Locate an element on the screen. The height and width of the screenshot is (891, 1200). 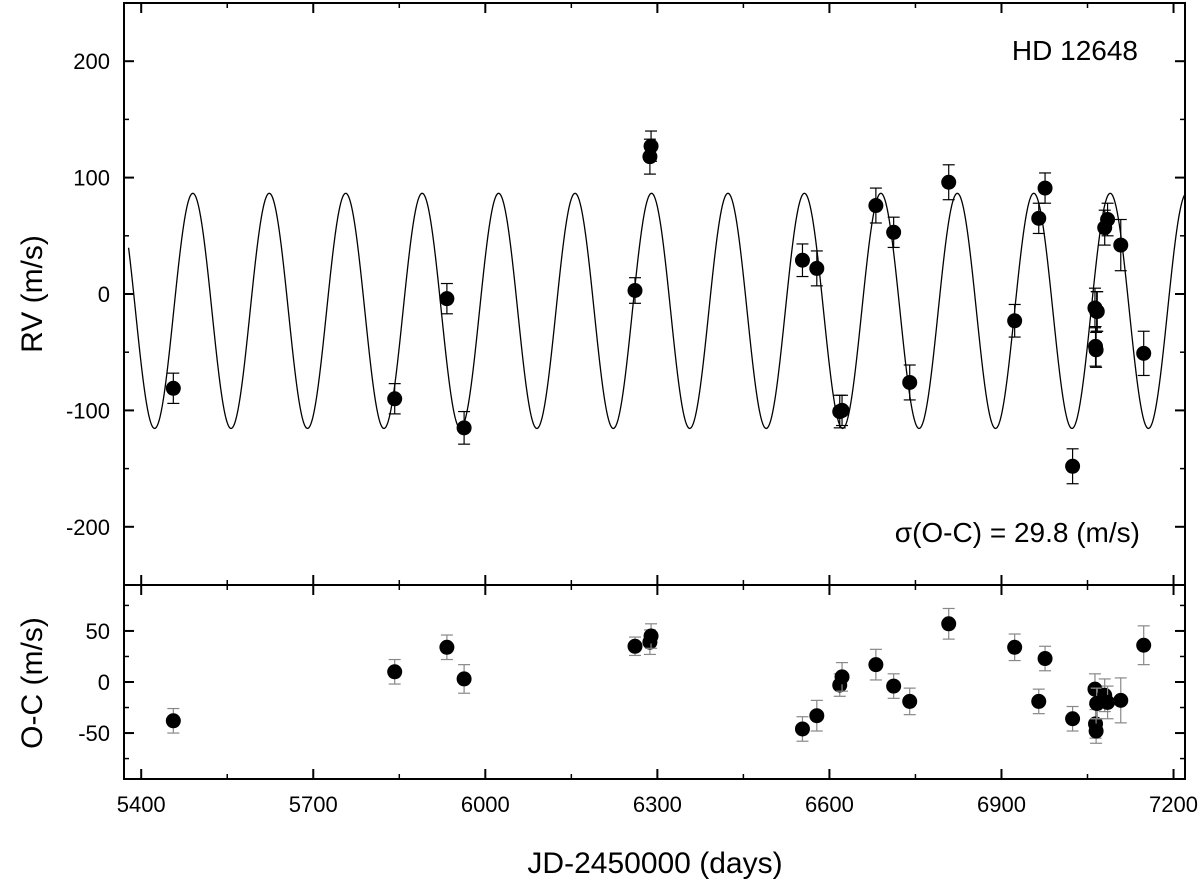
top-y-tick-label: 200 is located at coordinates (91, 61).